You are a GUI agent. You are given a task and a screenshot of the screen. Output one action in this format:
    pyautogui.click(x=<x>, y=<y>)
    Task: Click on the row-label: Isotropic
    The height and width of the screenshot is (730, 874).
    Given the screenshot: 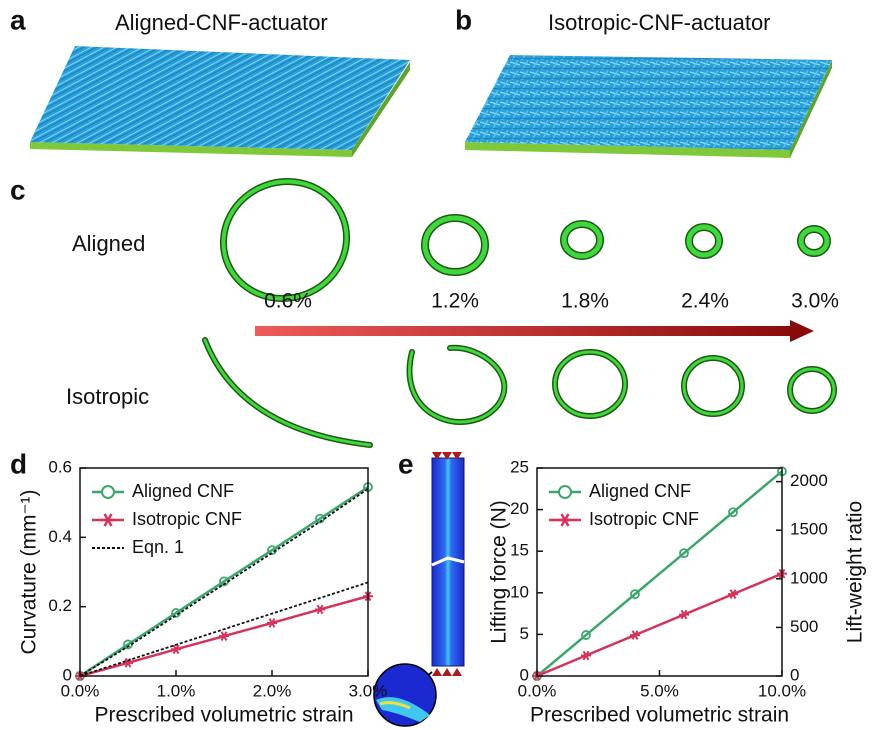 What is the action you would take?
    pyautogui.click(x=107, y=396)
    